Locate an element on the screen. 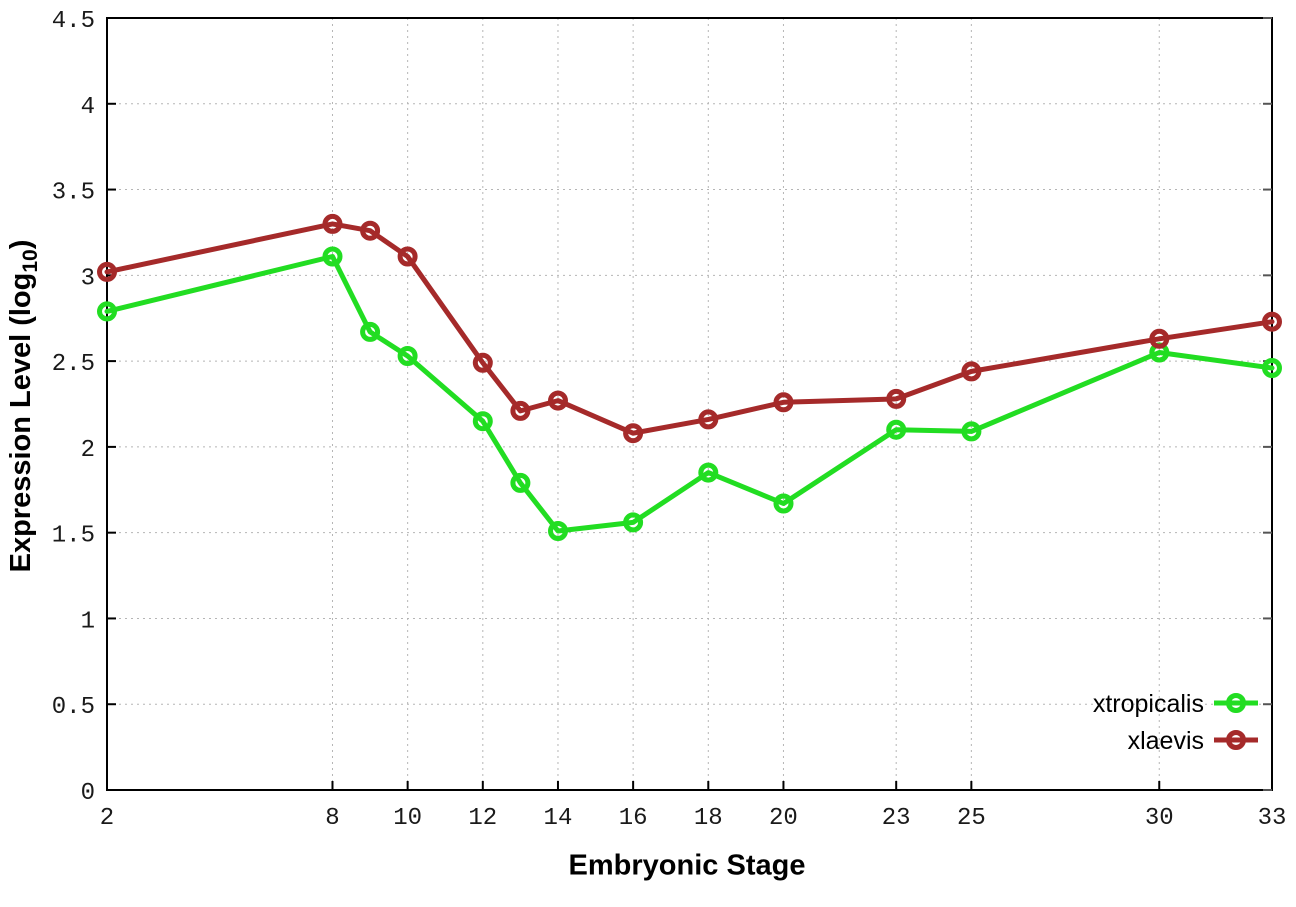  y-axis-title-subscript: 10 is located at coordinates (30, 261).